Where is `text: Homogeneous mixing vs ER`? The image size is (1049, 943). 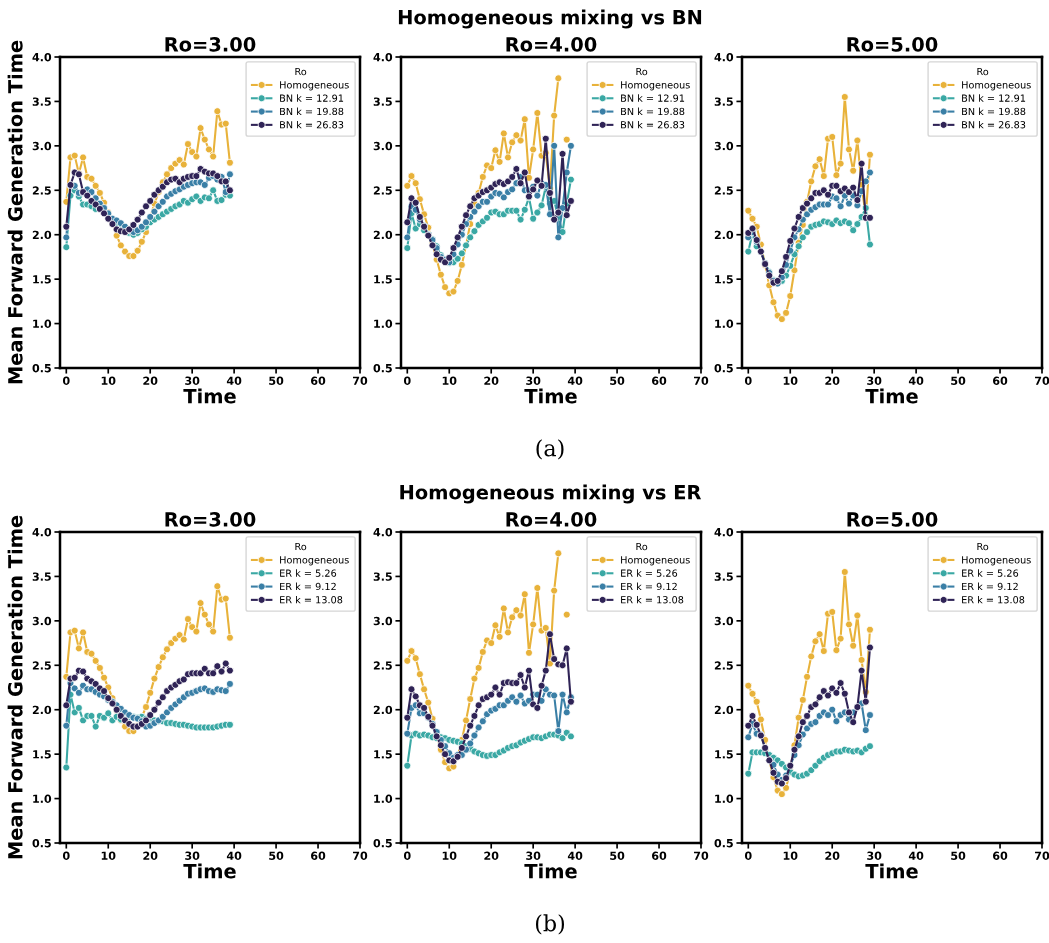 text: Homogeneous mixing vs ER is located at coordinates (551, 494).